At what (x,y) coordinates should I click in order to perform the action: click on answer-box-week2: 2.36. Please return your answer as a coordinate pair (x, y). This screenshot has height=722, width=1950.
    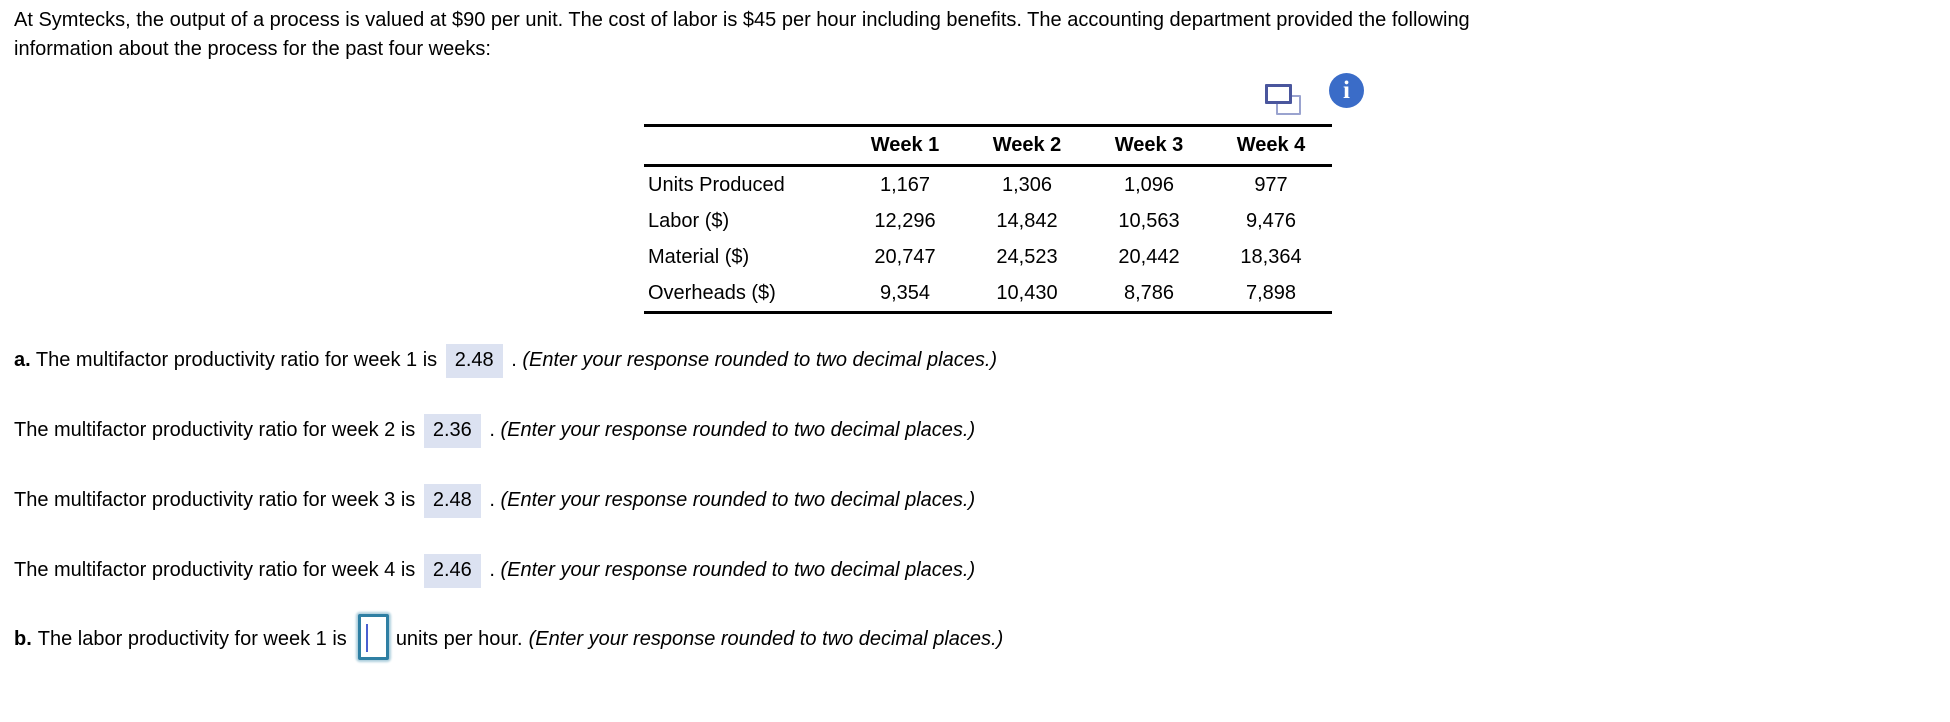
    Looking at the image, I should click on (452, 431).